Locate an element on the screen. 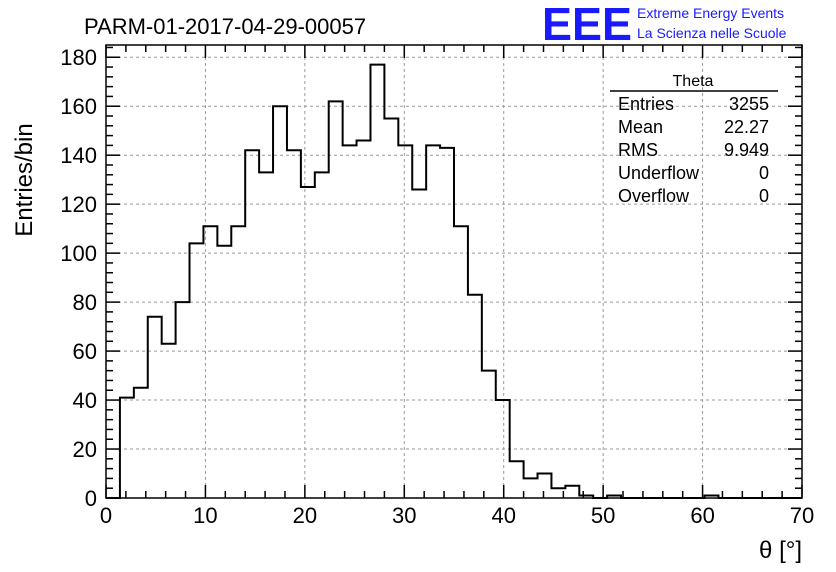 This screenshot has width=836, height=572. stats-row-label: RMS is located at coordinates (638, 150).